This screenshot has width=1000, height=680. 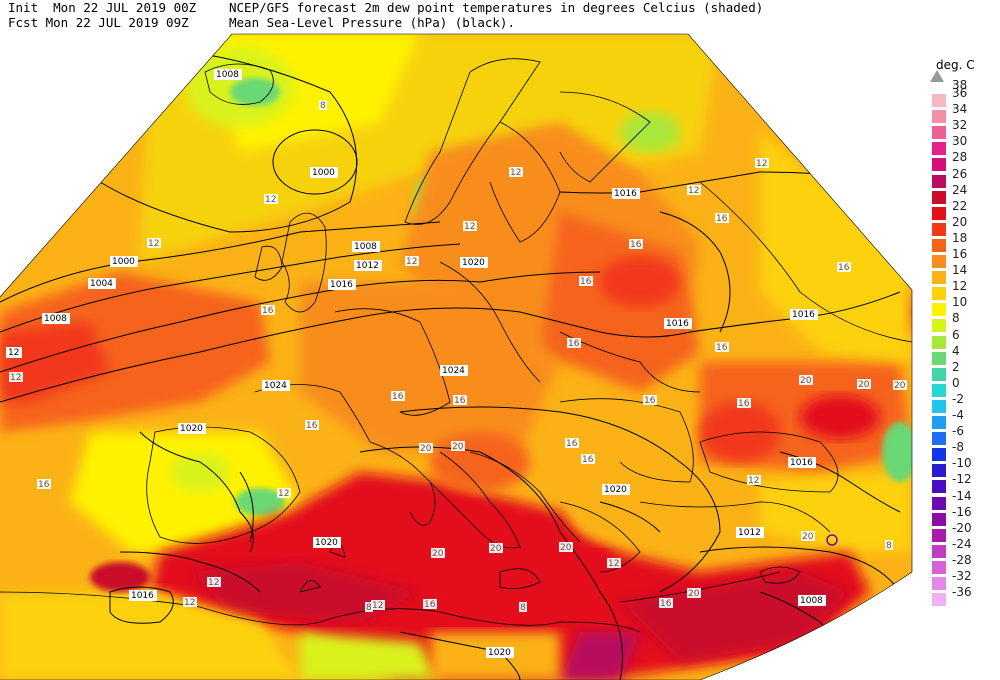 What do you see at coordinates (960, 221) in the screenshot?
I see `legend-label: 20` at bounding box center [960, 221].